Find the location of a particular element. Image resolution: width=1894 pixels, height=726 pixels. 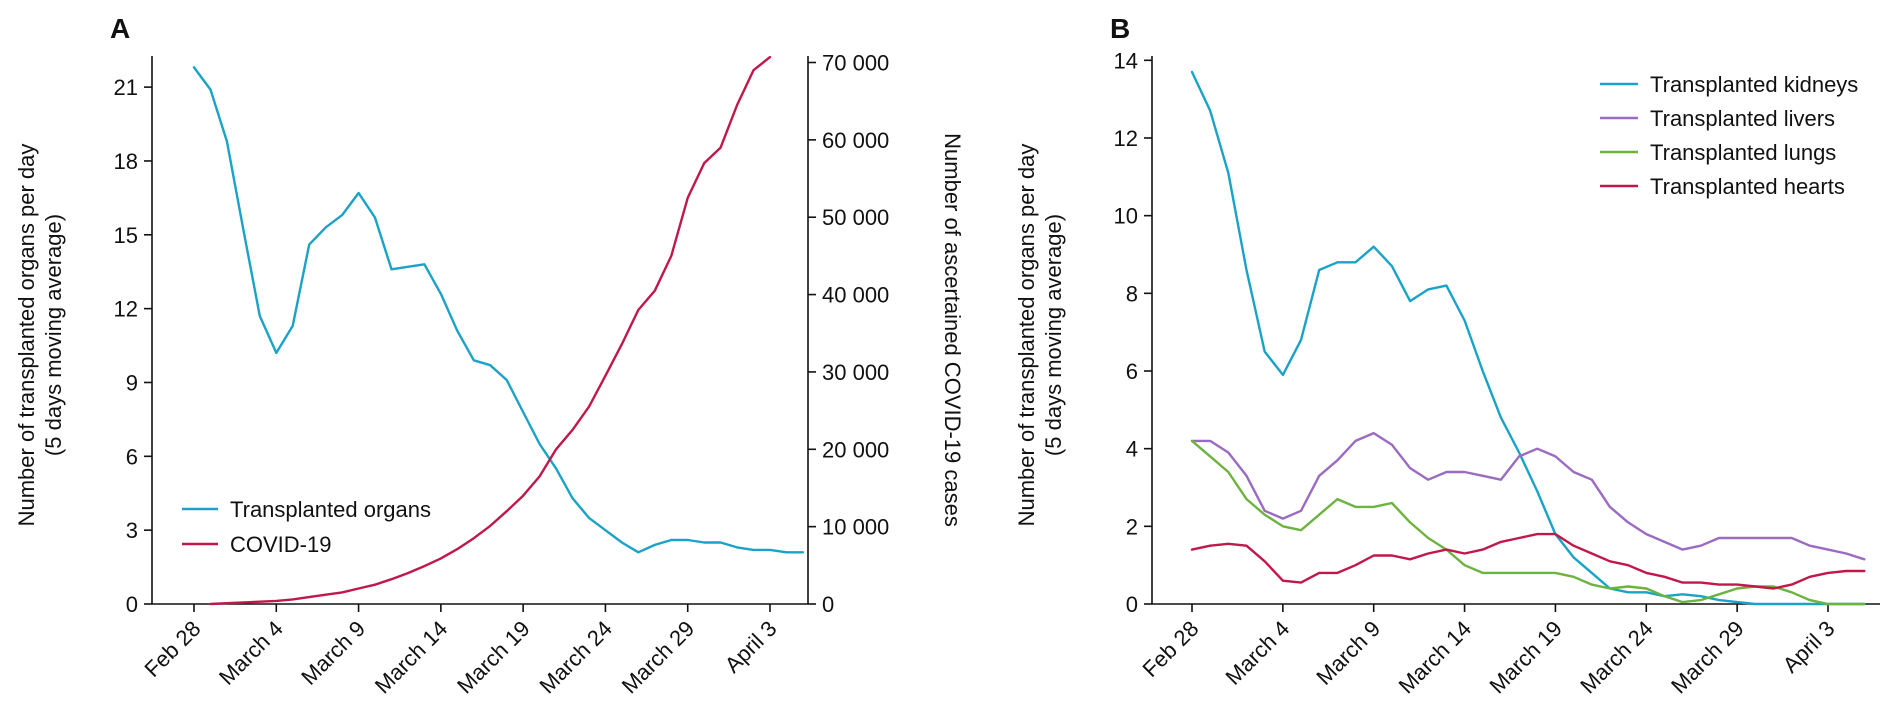

legend-label-transplanted-hearts: Transplanted hearts is located at coordinates (1747, 186).